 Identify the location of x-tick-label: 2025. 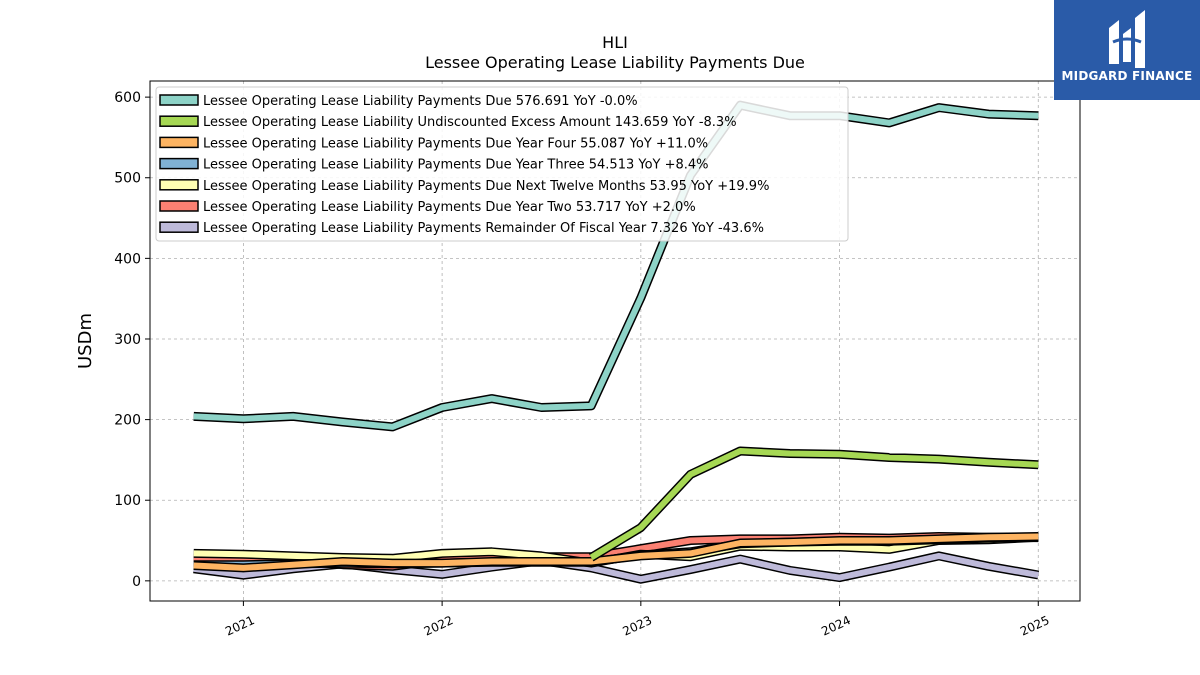
(1035, 626).